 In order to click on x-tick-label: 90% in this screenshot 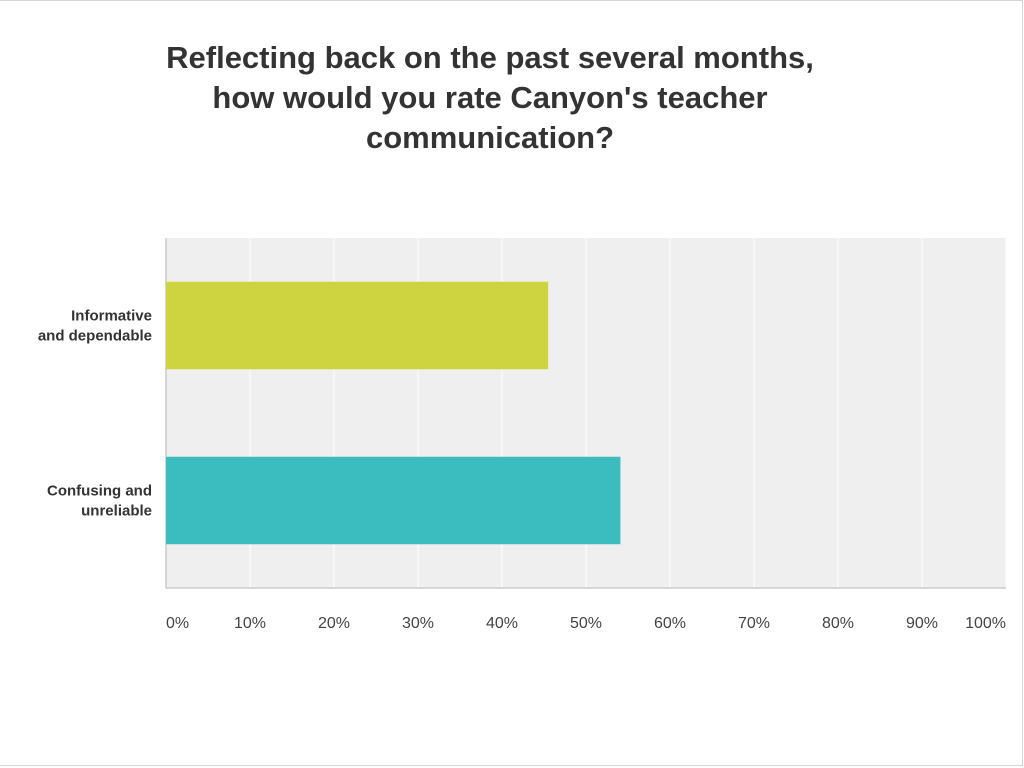, I will do `click(922, 623)`.